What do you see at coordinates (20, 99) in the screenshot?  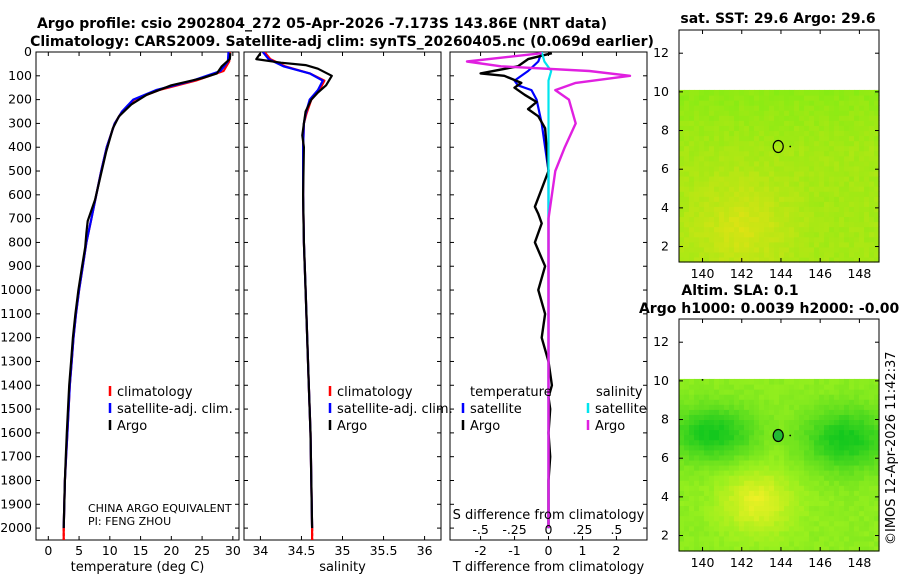 I see `y-tick-label: 200` at bounding box center [20, 99].